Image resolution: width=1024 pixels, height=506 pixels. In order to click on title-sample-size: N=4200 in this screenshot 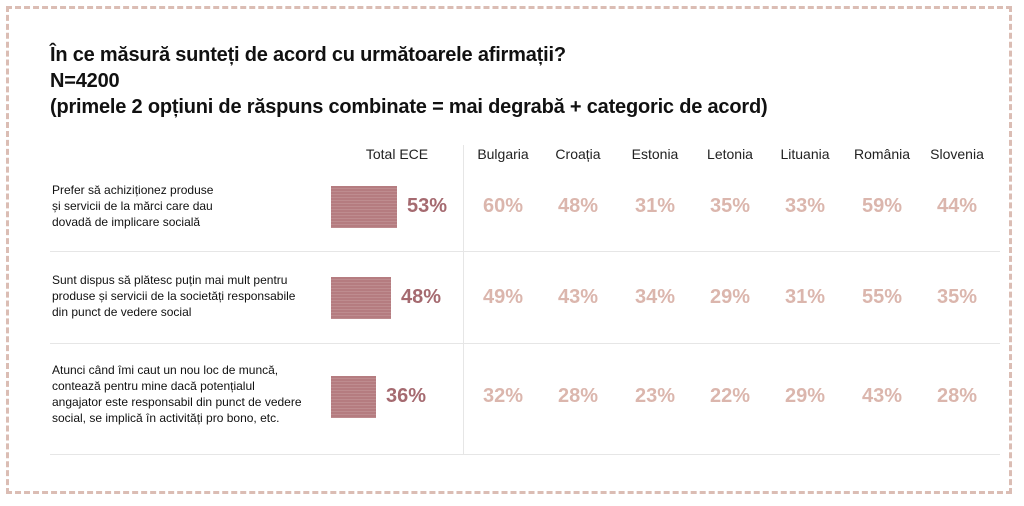, I will do `click(85, 81)`.